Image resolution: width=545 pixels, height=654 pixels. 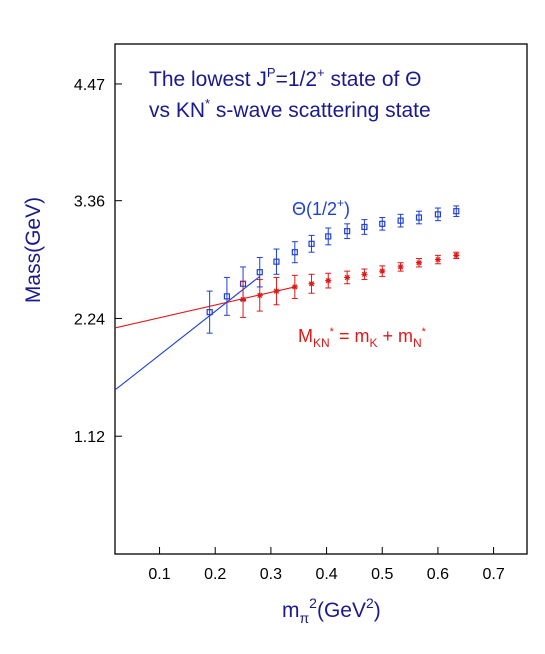 I want to click on x-tick-label: 0.1, so click(x=159, y=574).